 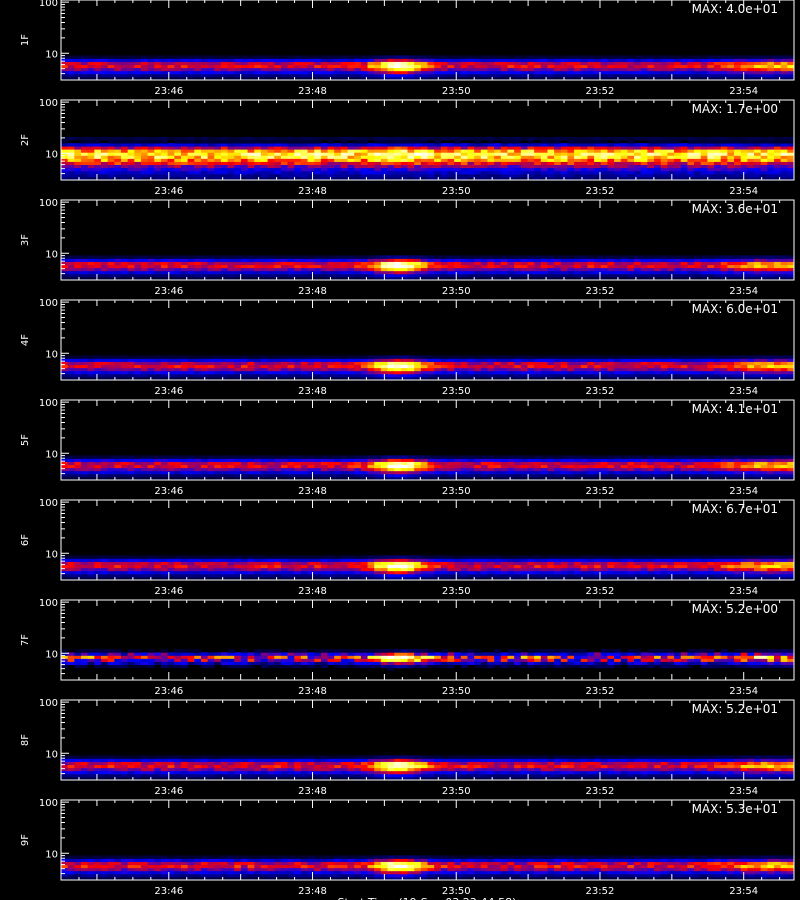 I want to click on spectrogram-cells, so click(x=428, y=68).